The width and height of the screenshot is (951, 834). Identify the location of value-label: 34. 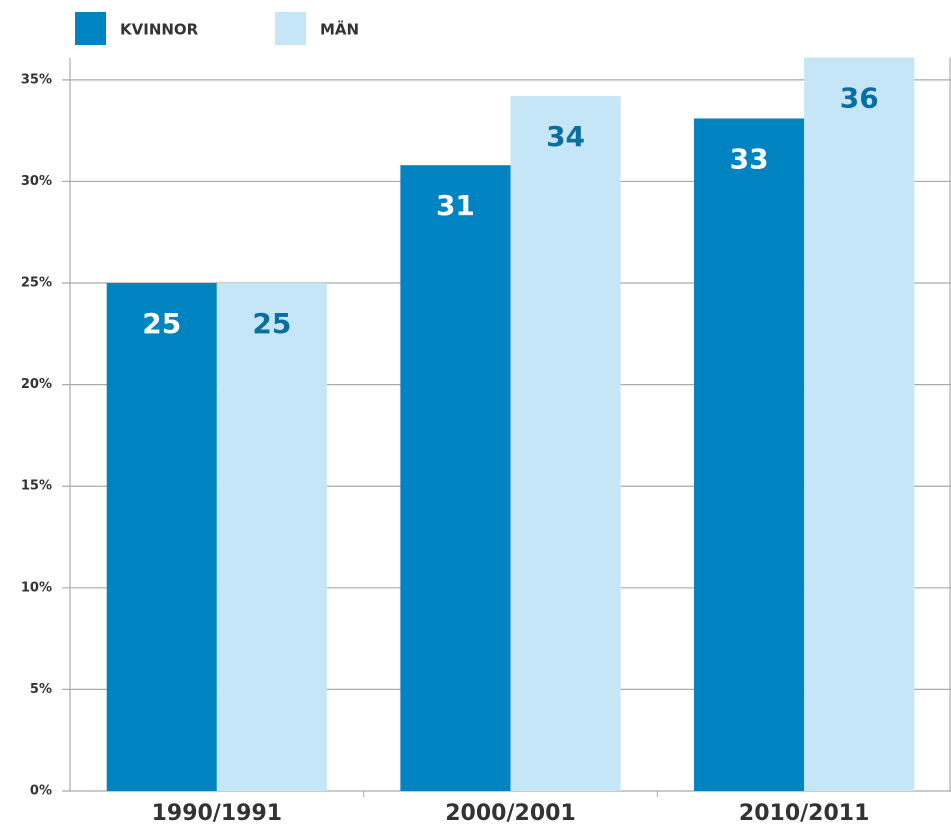
(565, 136).